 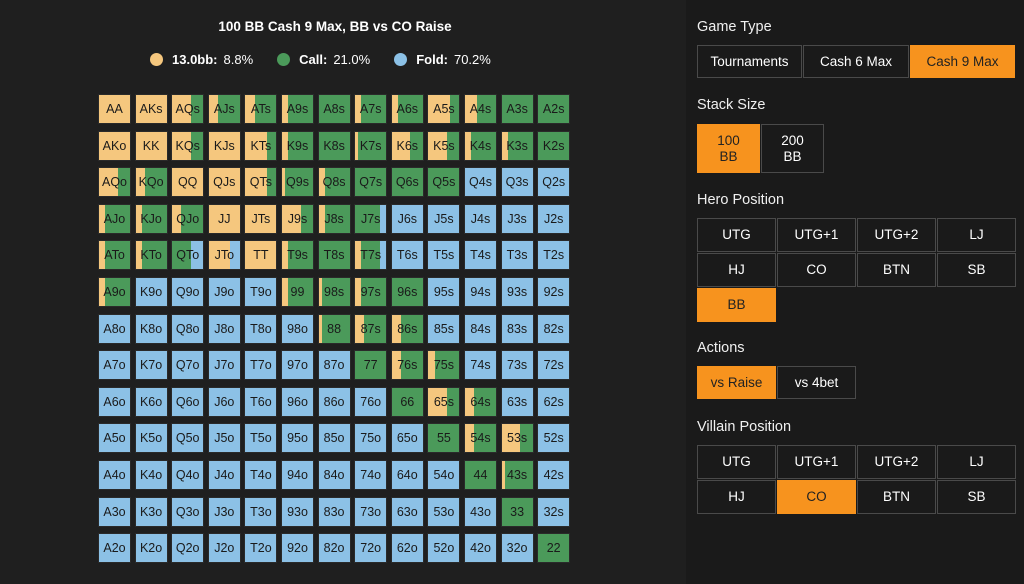 What do you see at coordinates (407, 218) in the screenshot?
I see `hand-cell-J6s: J6s` at bounding box center [407, 218].